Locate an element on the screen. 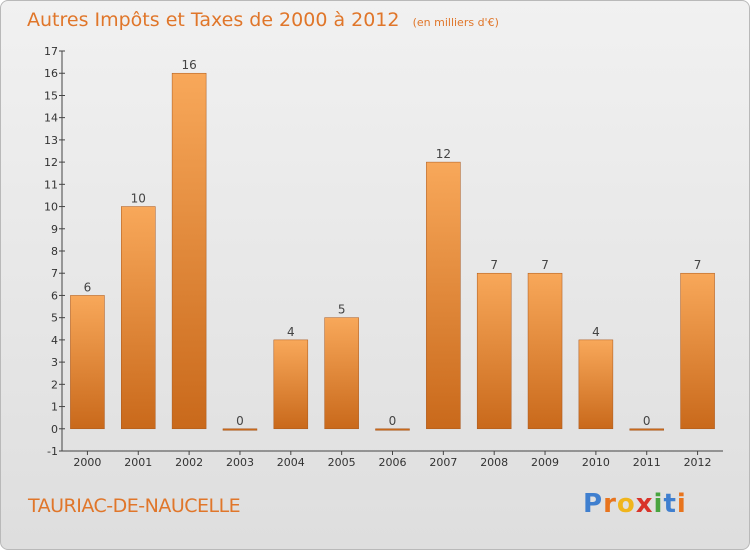 The width and height of the screenshot is (750, 550). bar-value-label: 12 is located at coordinates (443, 154).